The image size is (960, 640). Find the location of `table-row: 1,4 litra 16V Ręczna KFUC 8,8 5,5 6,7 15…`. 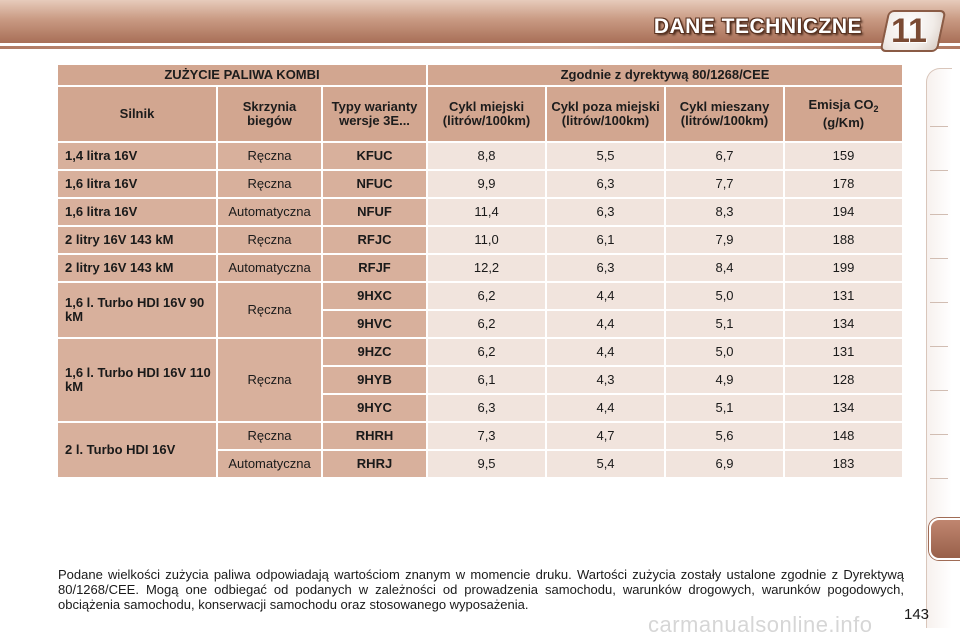

table-row: 1,4 litra 16V Ręczna KFUC 8,8 5,5 6,7 15… is located at coordinates (480, 156).